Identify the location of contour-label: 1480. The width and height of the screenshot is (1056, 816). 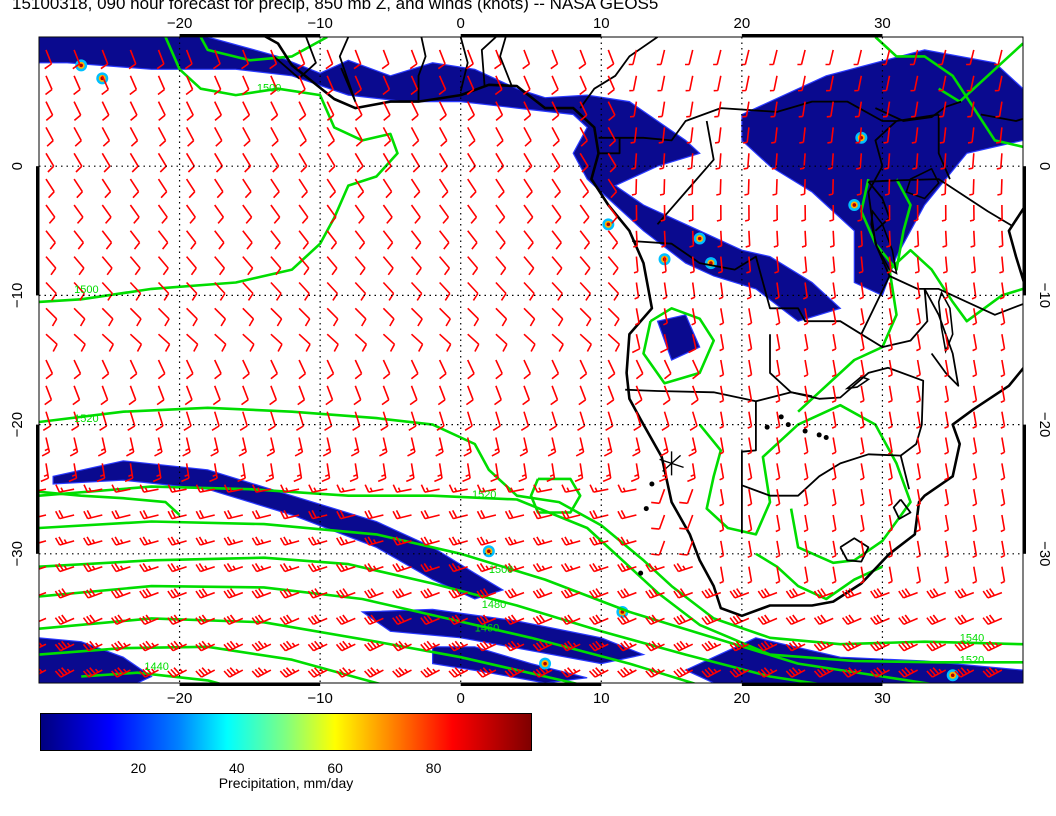
(979, 690).